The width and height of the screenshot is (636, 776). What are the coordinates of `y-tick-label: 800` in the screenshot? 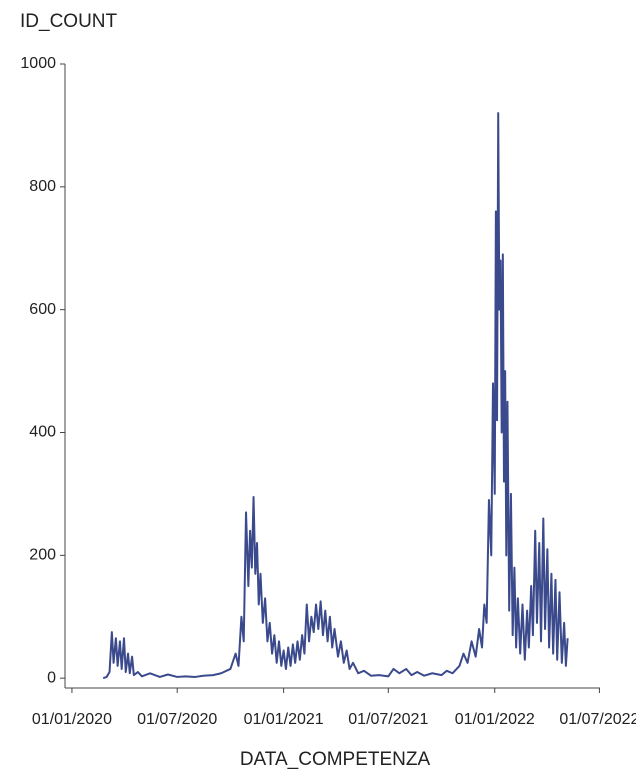 It's located at (42, 186).